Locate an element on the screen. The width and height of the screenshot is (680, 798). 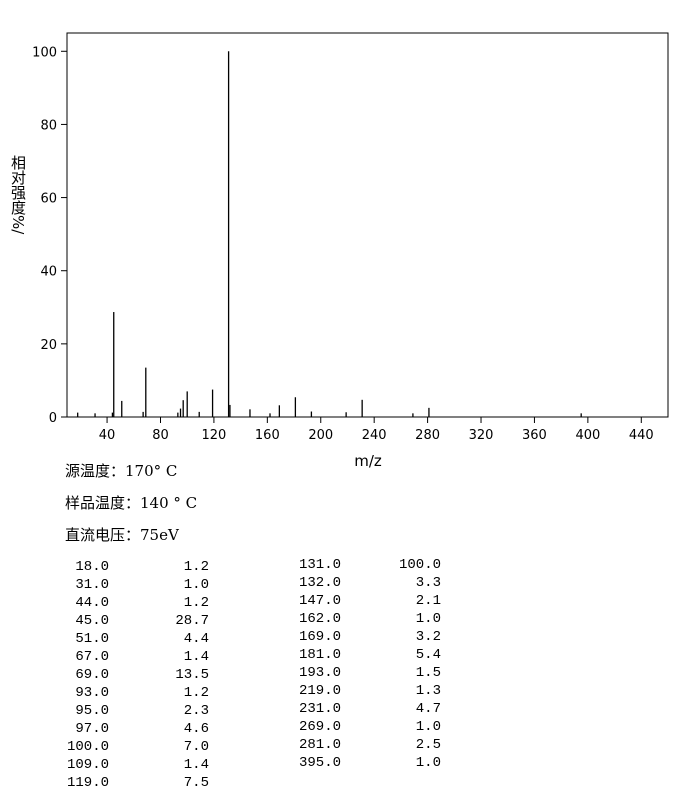
table-mz: 100.0 is located at coordinates (88, 747).